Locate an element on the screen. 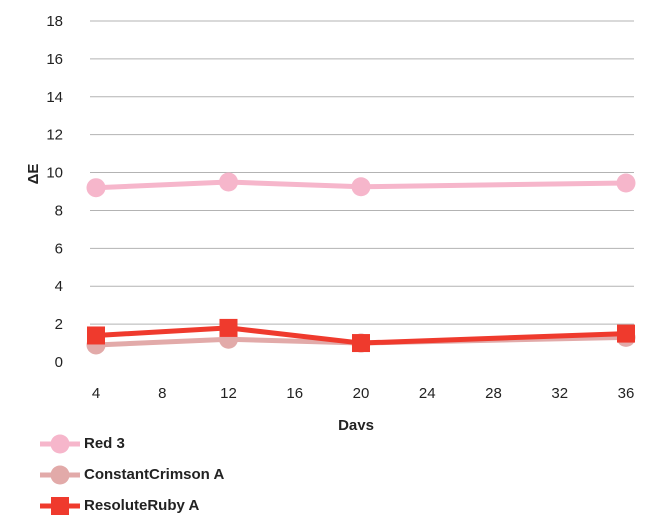 Image resolution: width=648 pixels, height=521 pixels. x-tick-label: 4 is located at coordinates (96, 393).